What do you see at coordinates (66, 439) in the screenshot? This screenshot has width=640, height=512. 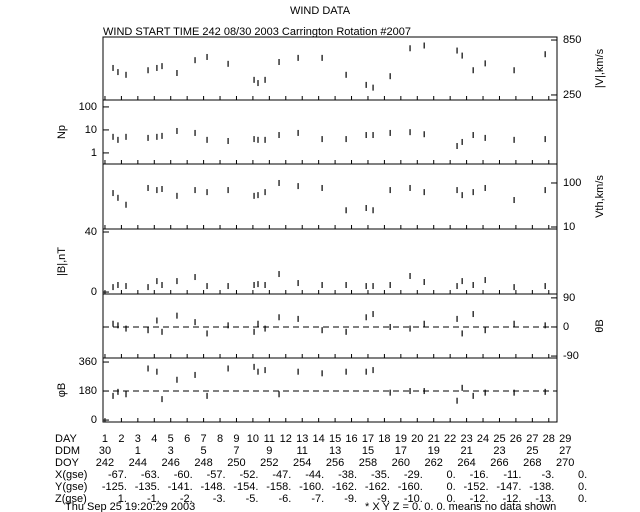 I see `row-label: DAY` at bounding box center [66, 439].